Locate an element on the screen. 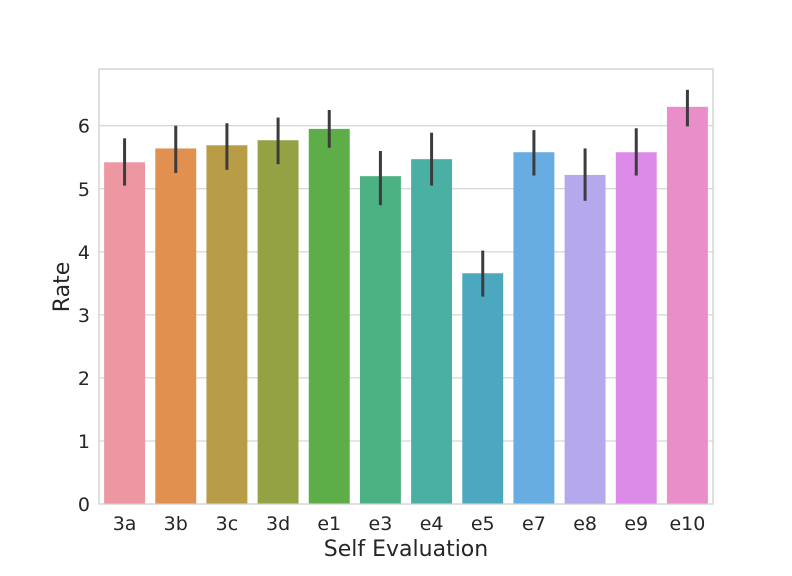  y-tick-label: 0 is located at coordinates (84, 505).